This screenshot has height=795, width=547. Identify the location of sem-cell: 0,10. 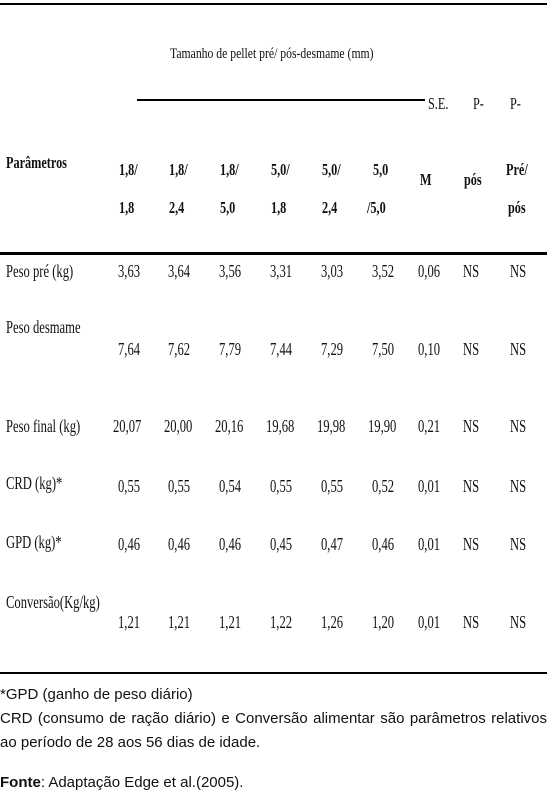
(429, 349).